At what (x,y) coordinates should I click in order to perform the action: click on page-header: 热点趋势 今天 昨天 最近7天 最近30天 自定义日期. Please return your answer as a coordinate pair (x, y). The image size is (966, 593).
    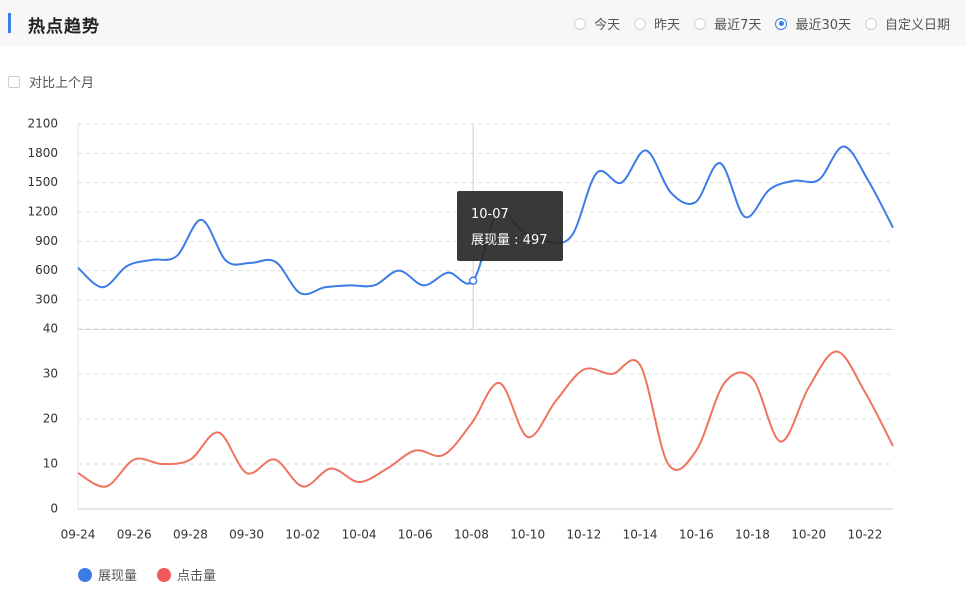
    Looking at the image, I should click on (483, 23).